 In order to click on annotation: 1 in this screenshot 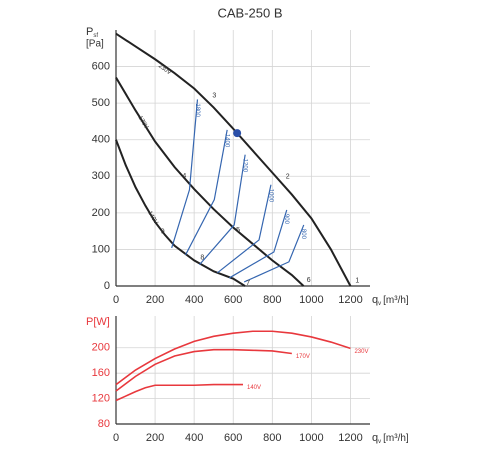, I will do `click(357, 281)`.